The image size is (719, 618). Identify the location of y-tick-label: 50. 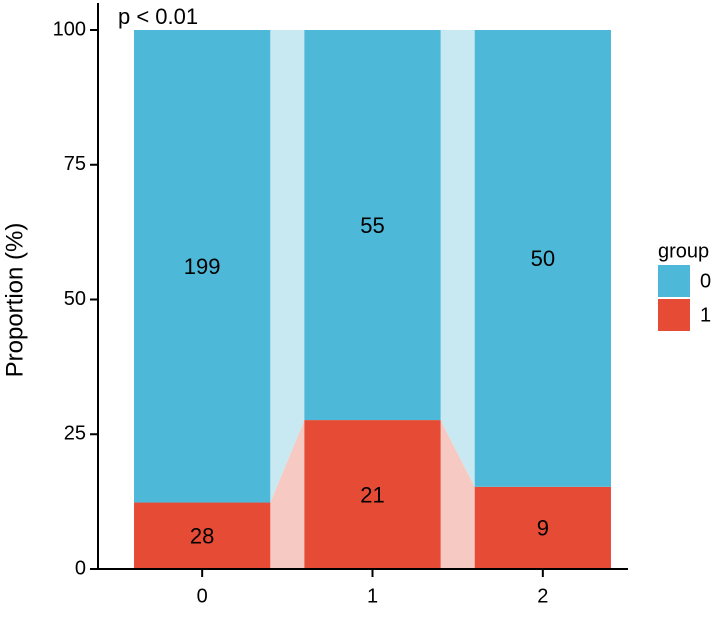
(75, 299).